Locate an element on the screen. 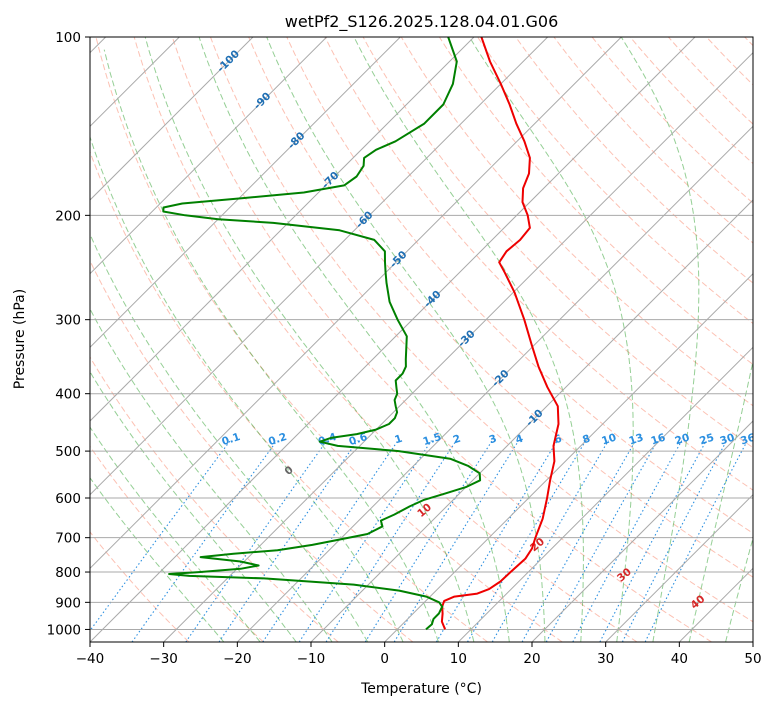 This screenshot has height=708, width=775. y-tick-label: 600 is located at coordinates (68, 499).